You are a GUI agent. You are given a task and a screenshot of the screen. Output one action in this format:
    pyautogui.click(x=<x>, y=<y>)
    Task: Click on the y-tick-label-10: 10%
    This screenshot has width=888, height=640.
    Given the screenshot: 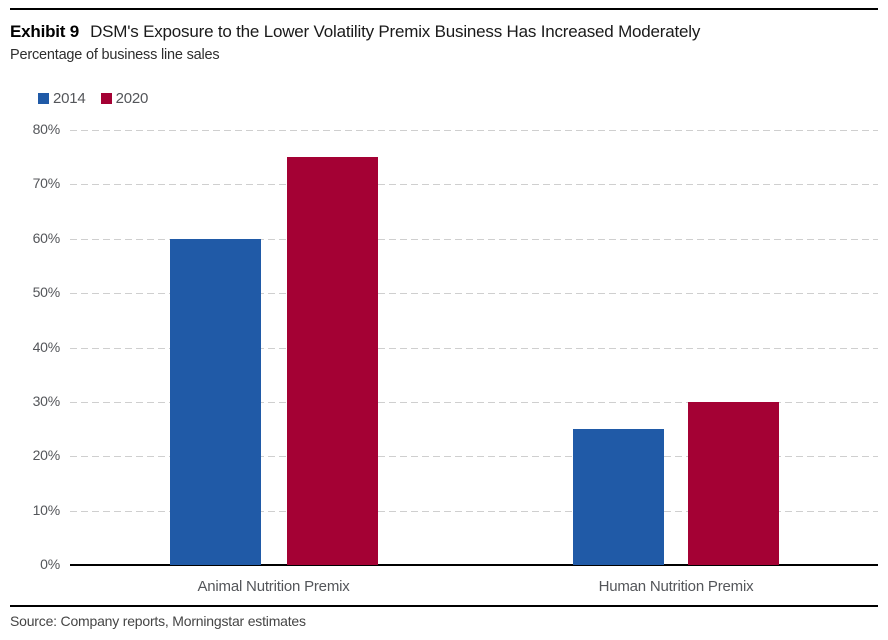 What is the action you would take?
    pyautogui.click(x=46, y=509)
    